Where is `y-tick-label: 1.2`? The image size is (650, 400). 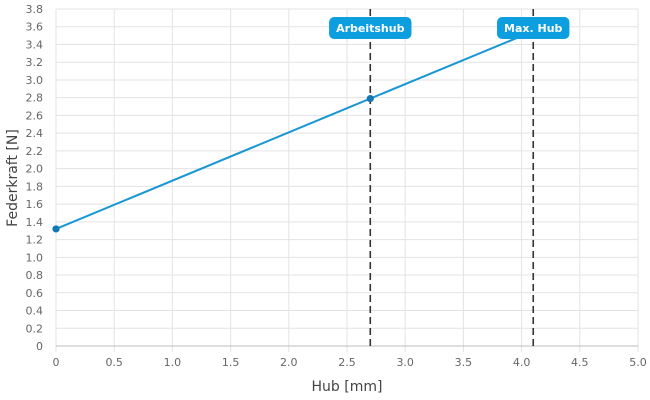
y-tick-label: 1.2 is located at coordinates (35, 240).